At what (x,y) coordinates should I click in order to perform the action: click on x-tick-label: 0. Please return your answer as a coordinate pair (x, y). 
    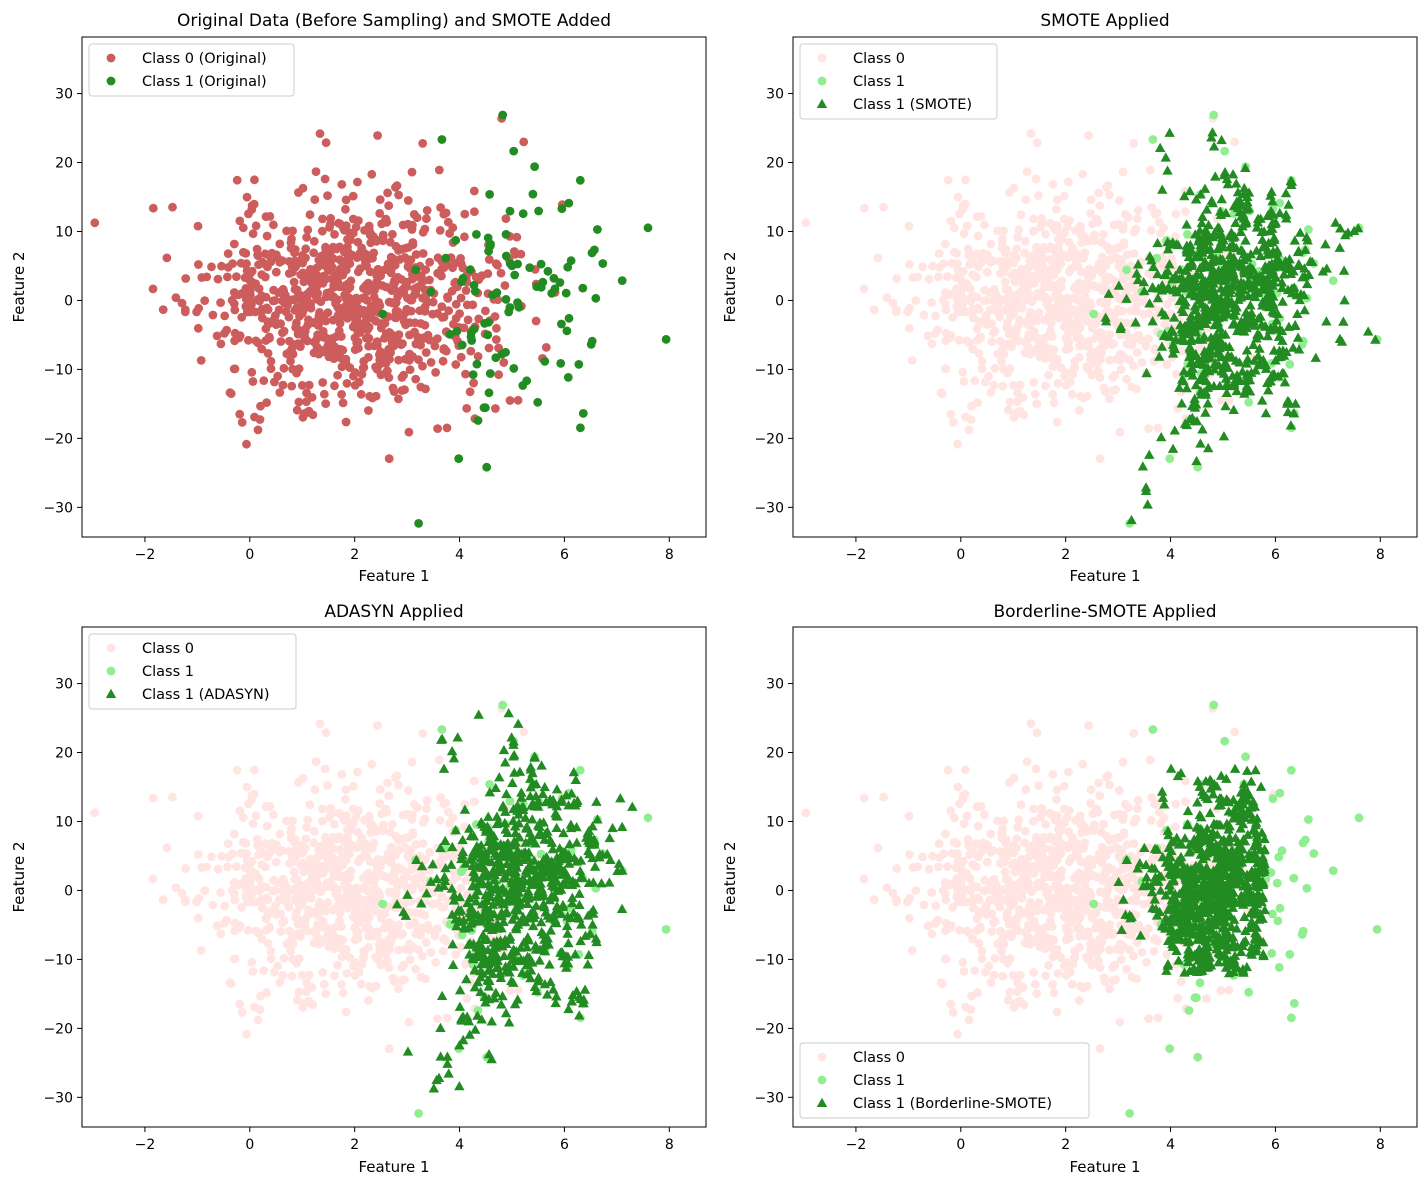
    Looking at the image, I should click on (249, 1145).